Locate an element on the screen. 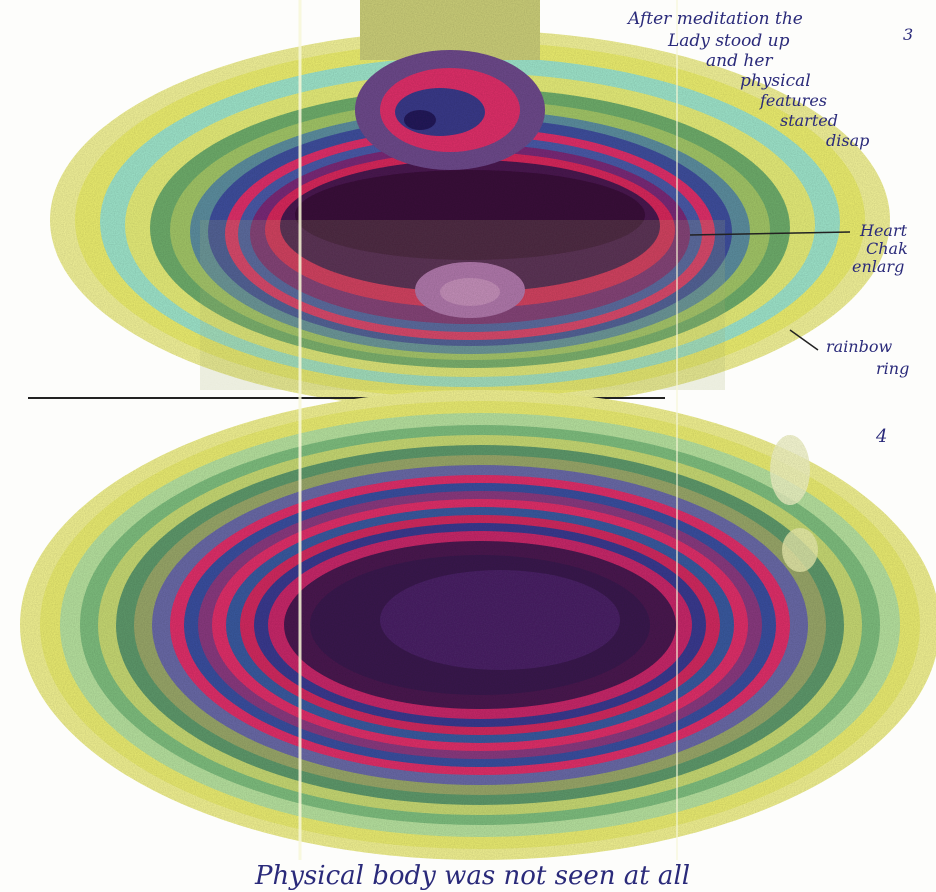 Image resolution: width=936 pixels, height=892 pixels. annotation-line-6: started is located at coordinates (809, 120).